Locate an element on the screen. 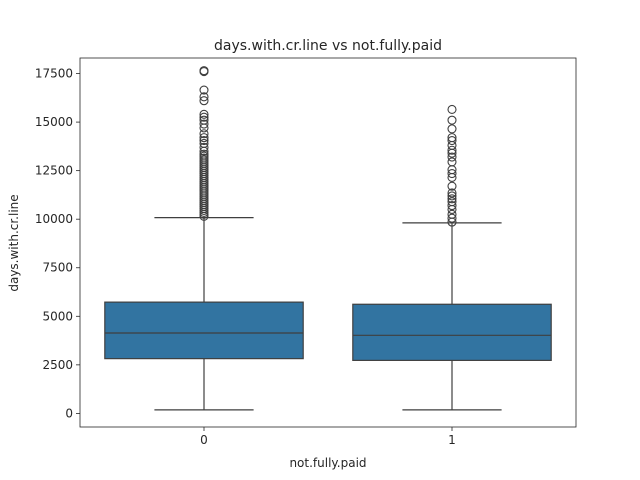 The width and height of the screenshot is (640, 480). y-tick-label: 0 is located at coordinates (69, 413).